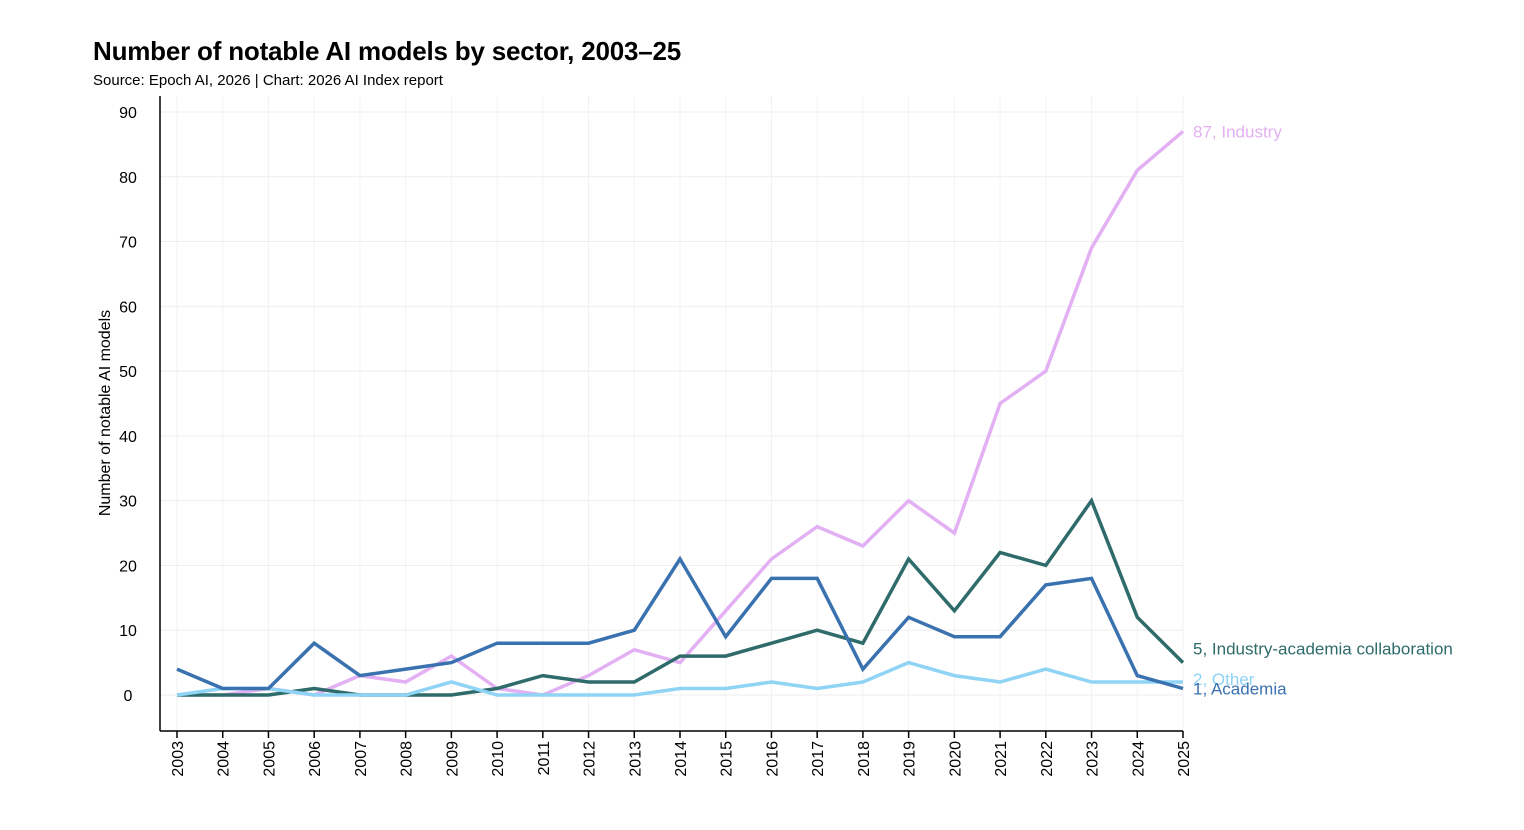  I want to click on y-tick-label: 40, so click(128, 437).